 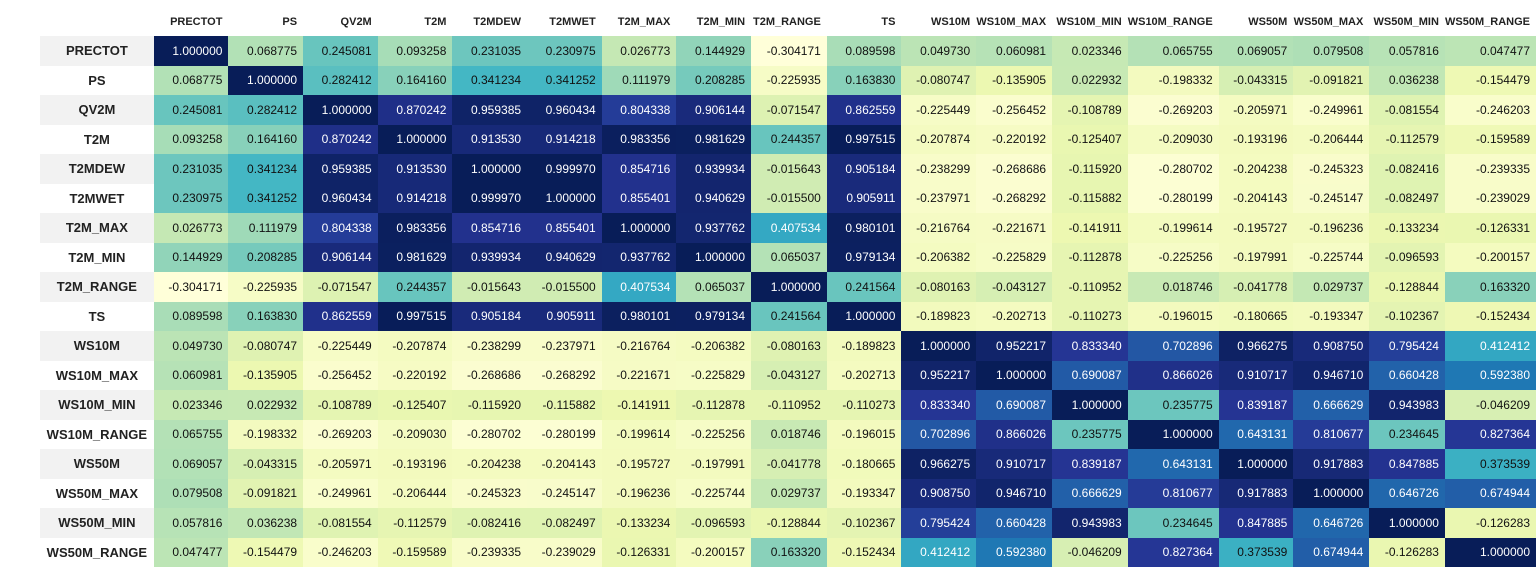 I want to click on heatmap-cell: -0.043315, so click(x=1256, y=80).